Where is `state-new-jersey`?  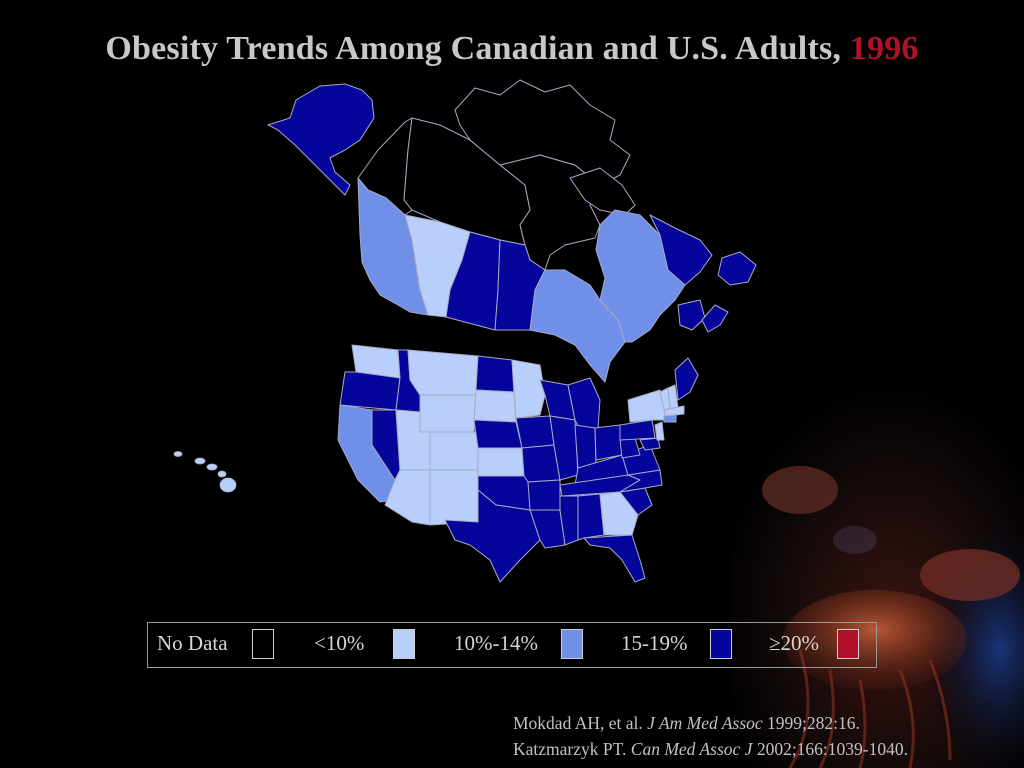 state-new-jersey is located at coordinates (659, 431).